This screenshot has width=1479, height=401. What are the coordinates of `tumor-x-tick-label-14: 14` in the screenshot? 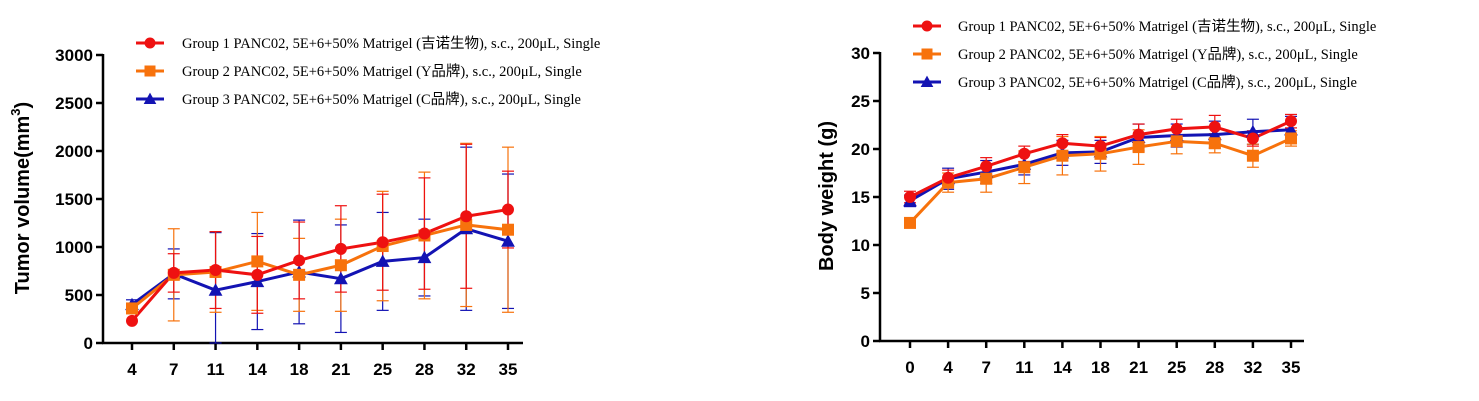 It's located at (257, 369).